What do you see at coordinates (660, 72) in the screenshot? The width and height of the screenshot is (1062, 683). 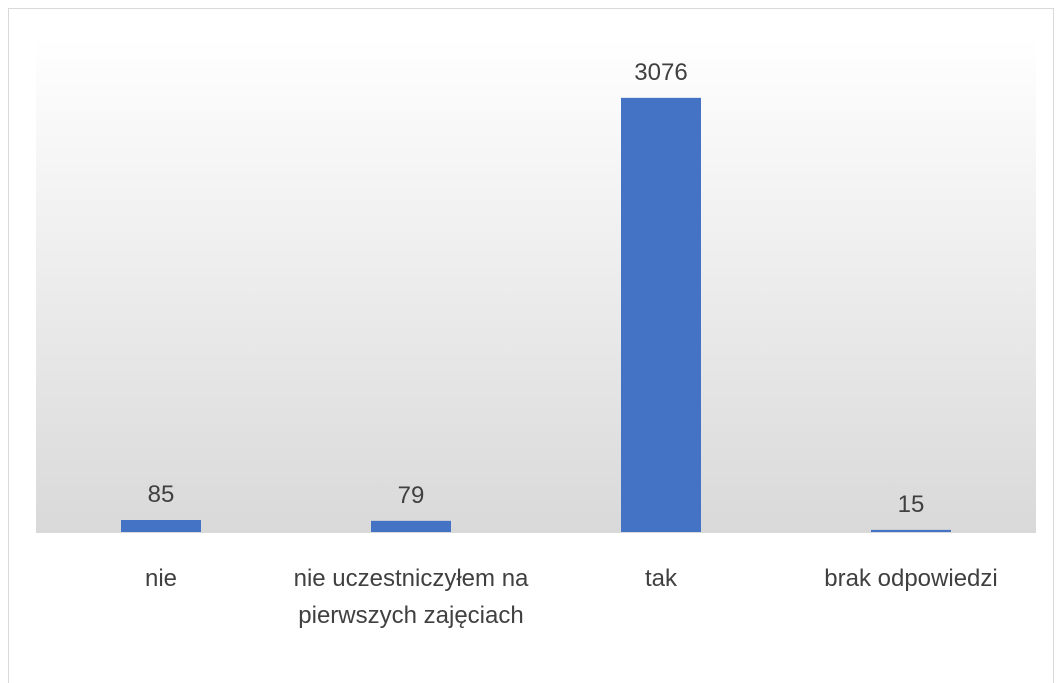 I see `data-label: 3076` at bounding box center [660, 72].